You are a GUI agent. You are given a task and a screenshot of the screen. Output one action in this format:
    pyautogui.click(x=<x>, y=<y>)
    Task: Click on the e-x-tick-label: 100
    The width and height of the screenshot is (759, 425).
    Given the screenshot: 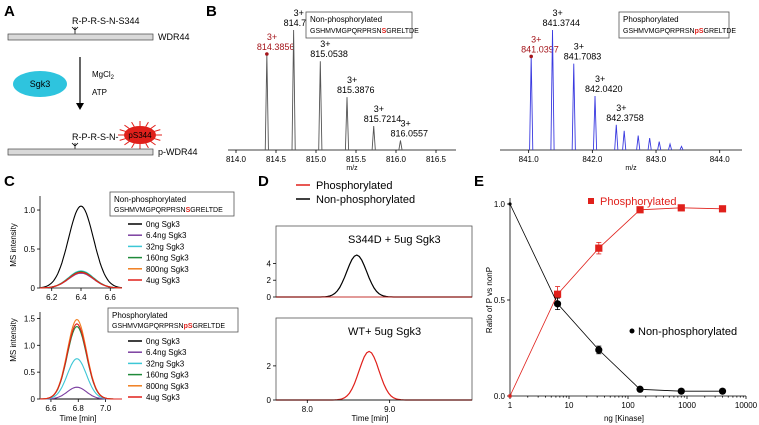 What is the action you would take?
    pyautogui.click(x=628, y=405)
    